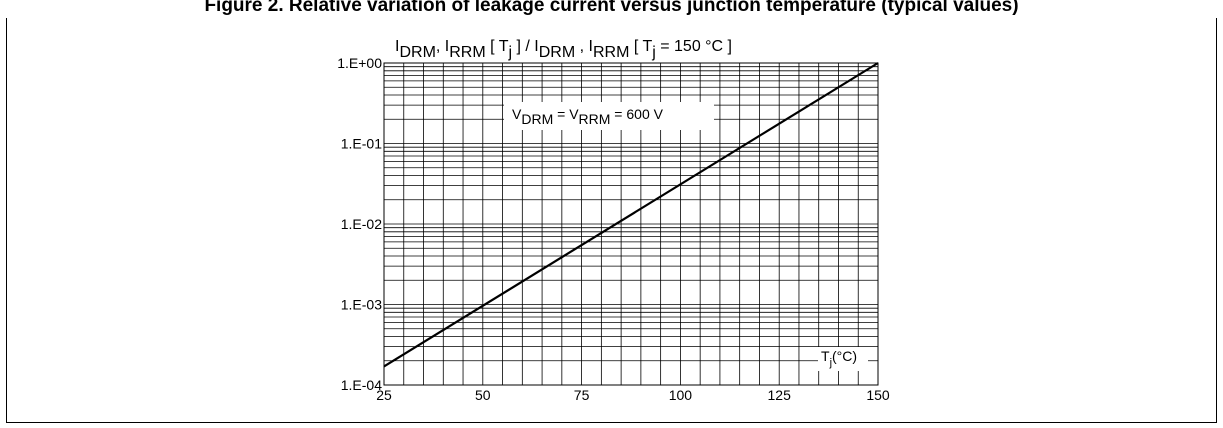  I want to click on x-tick-label: 125, so click(780, 395).